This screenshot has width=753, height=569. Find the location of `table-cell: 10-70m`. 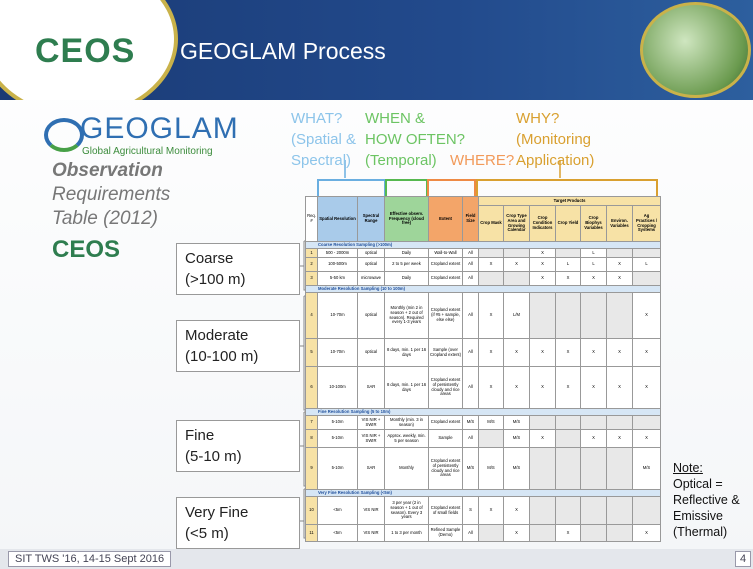

table-cell: 10-70m is located at coordinates (337, 315).